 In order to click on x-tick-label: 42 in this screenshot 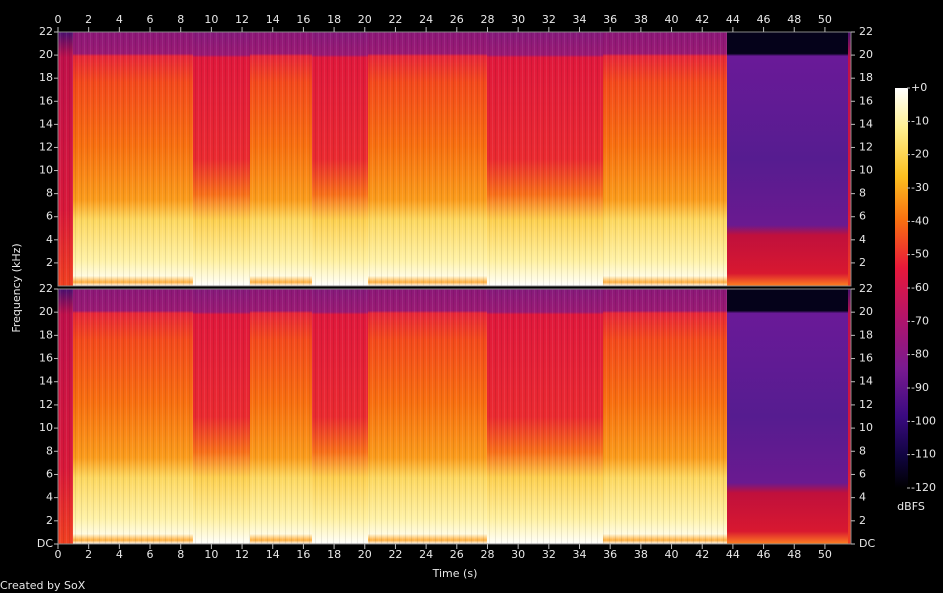, I will do `click(702, 554)`.